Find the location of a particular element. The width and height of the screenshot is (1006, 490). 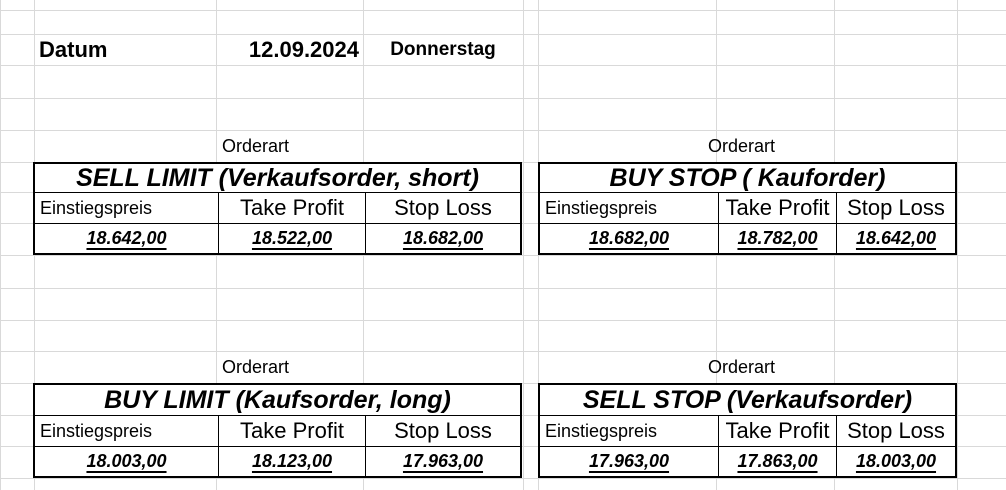

value-stop-loss: 18.682,00 is located at coordinates (442, 238).